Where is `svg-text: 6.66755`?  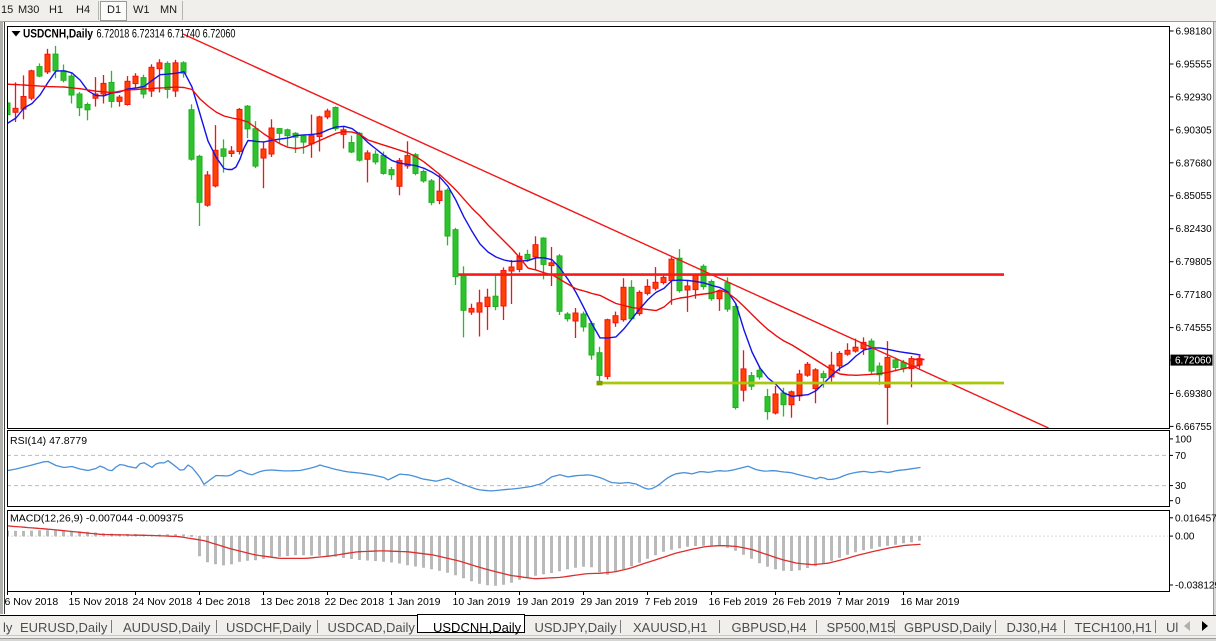
svg-text: 6.66755 is located at coordinates (1194, 427).